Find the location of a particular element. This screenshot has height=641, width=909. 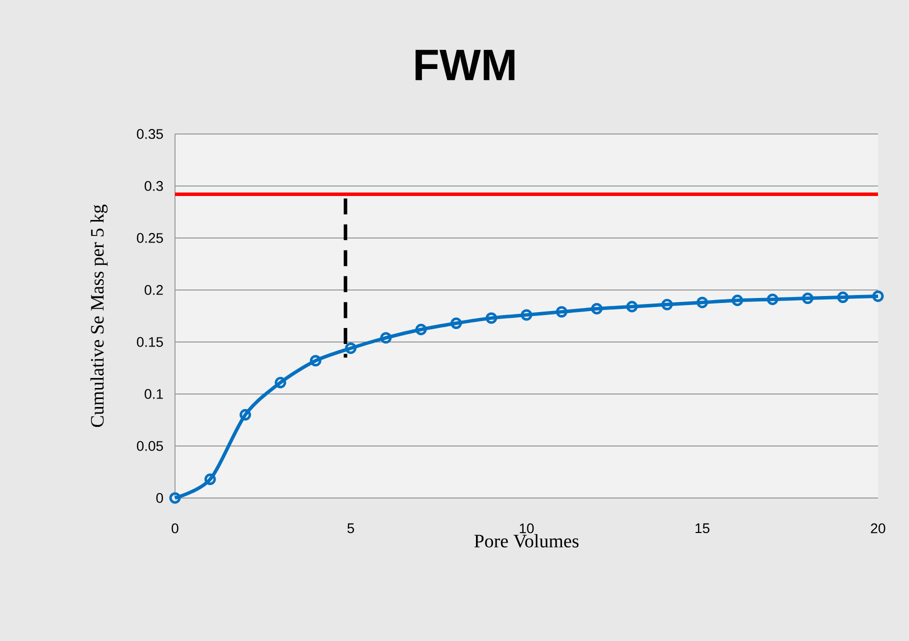

y-tick-label: 0.05 is located at coordinates (149, 446).